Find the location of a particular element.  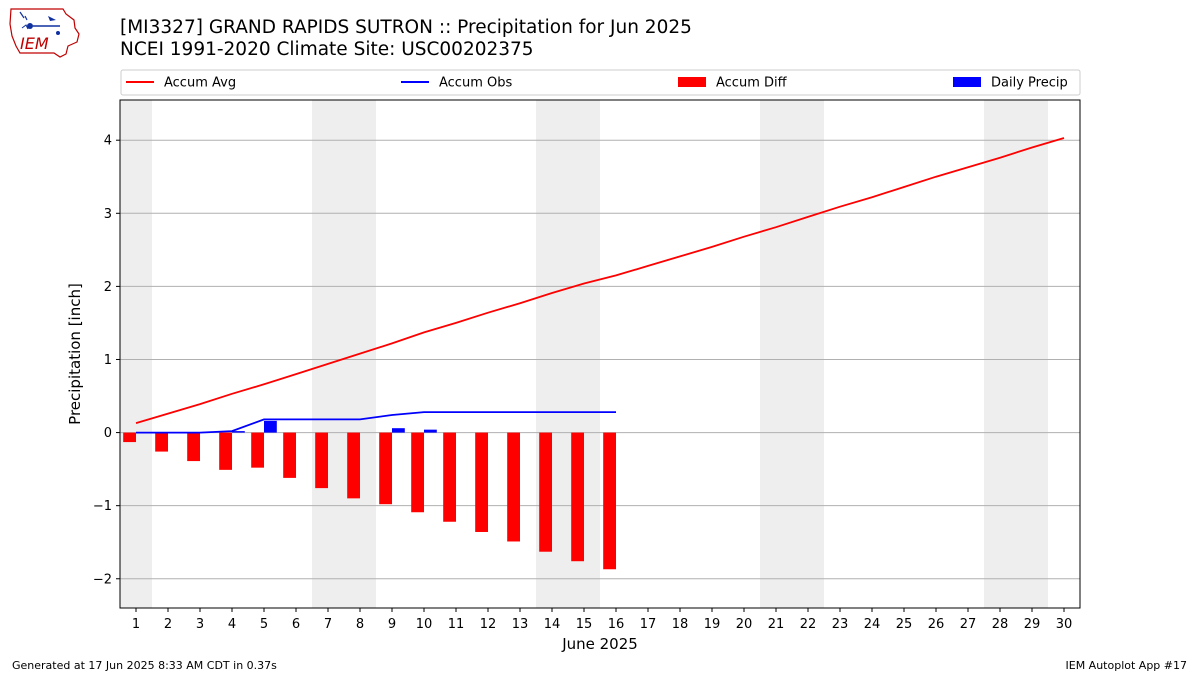

legend: Accum Avg Accum Obs Accum Diff Daily Precip is located at coordinates (600, 82).